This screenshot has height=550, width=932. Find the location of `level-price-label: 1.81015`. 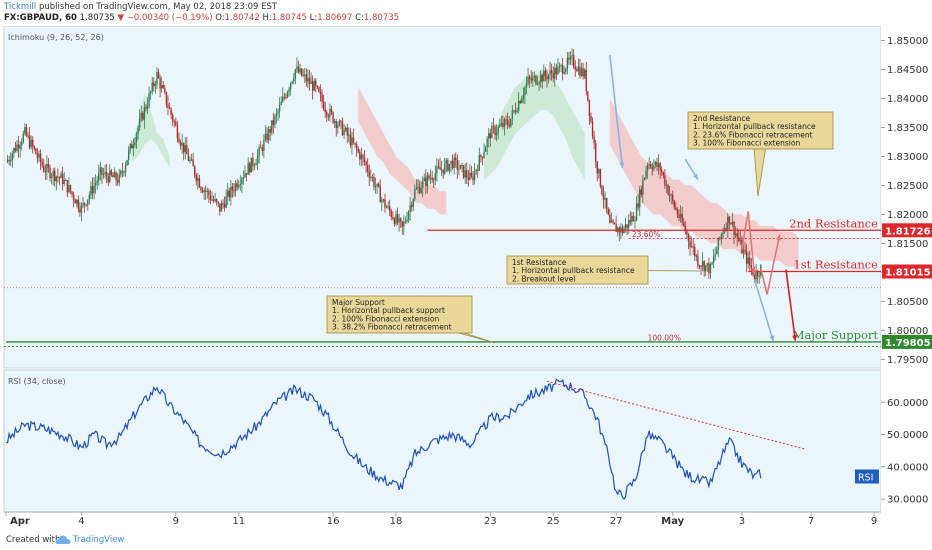

level-price-label: 1.81015 is located at coordinates (908, 272).